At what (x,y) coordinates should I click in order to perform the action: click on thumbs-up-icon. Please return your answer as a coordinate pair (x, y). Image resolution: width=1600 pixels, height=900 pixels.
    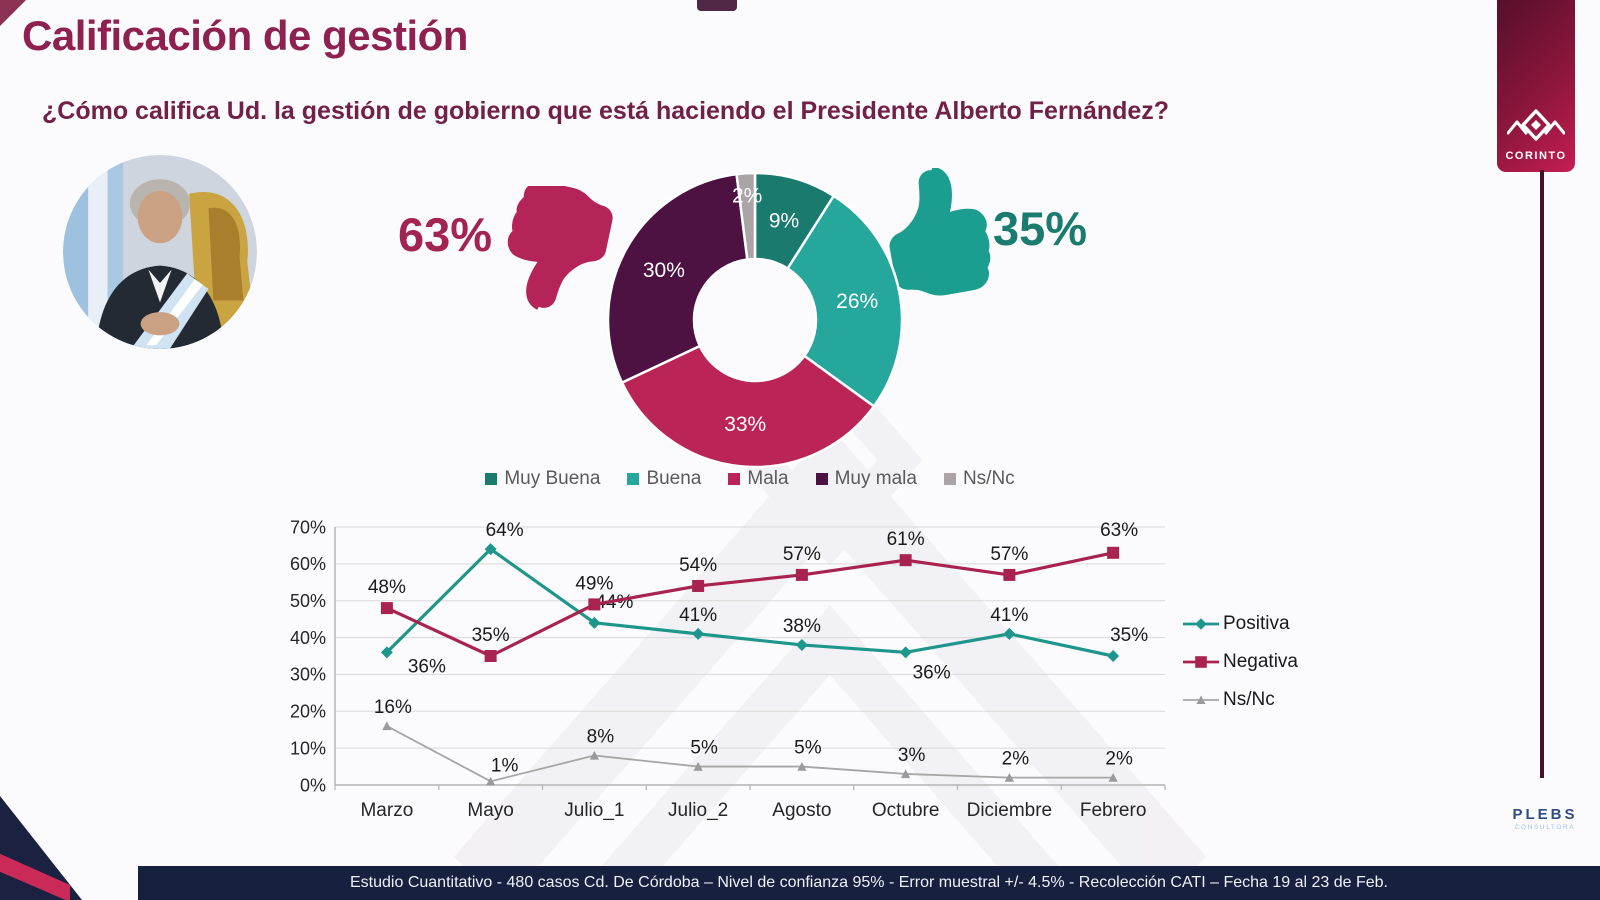
    Looking at the image, I should click on (940, 232).